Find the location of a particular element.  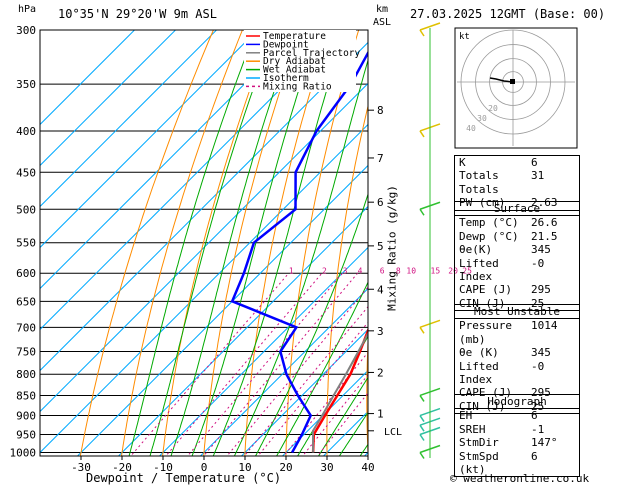

mixing-ratio-label: 15 is located at coordinates (436, 270).